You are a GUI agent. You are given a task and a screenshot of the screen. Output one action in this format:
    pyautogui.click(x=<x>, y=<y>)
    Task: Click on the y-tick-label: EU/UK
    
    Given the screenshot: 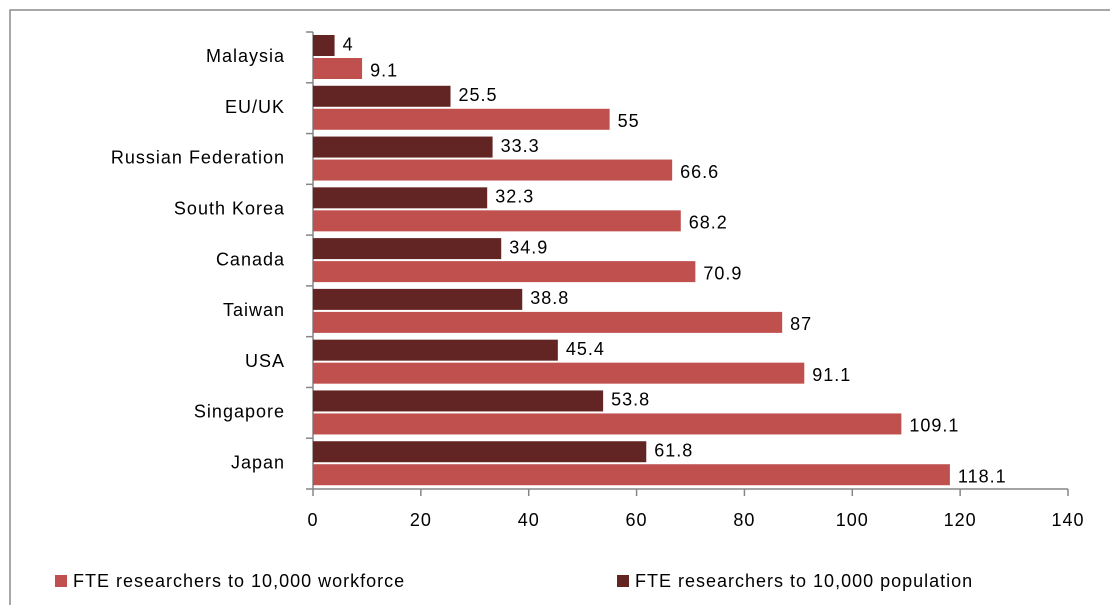 What is the action you would take?
    pyautogui.click(x=255, y=107)
    